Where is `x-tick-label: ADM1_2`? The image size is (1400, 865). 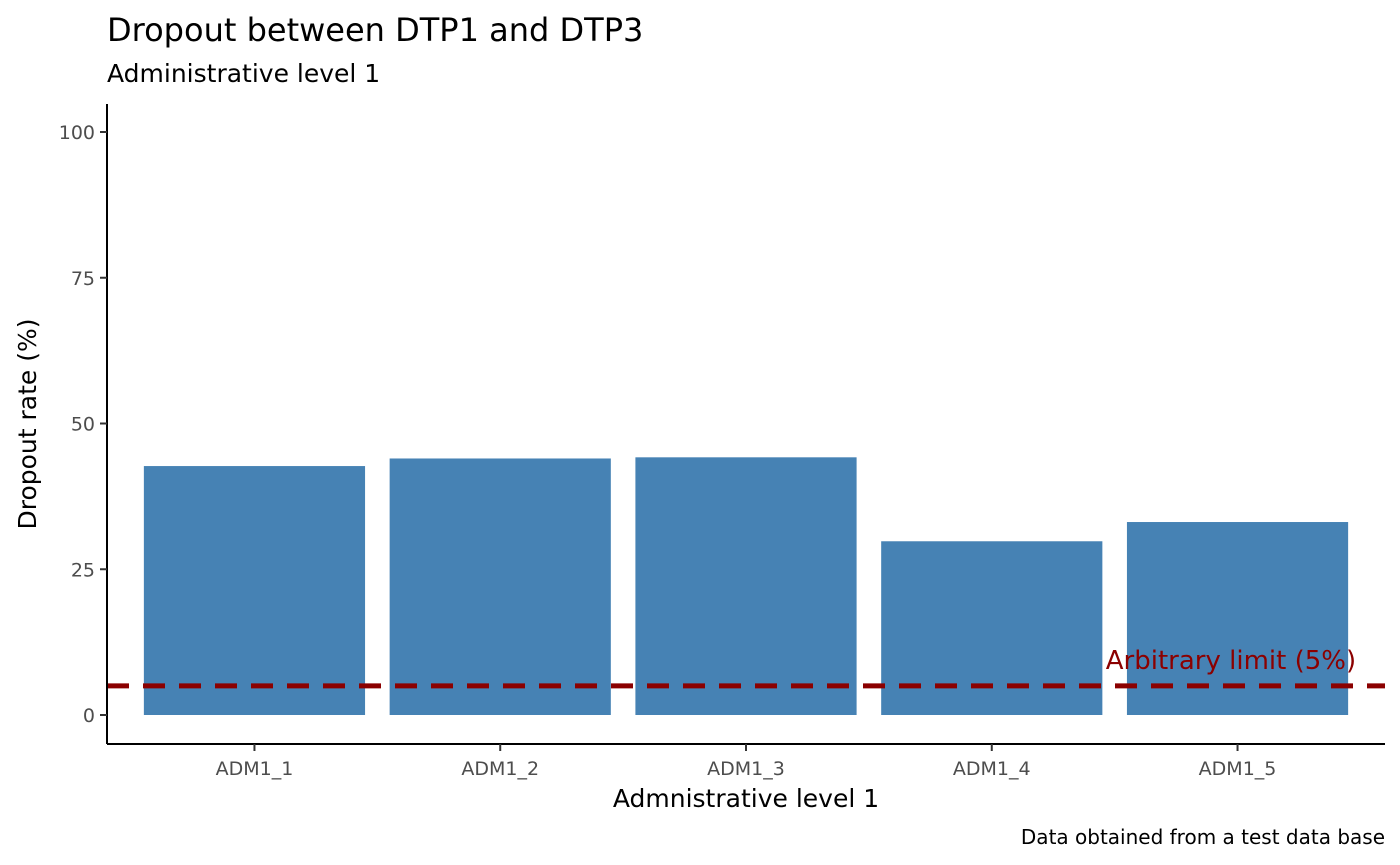
x-tick-label: ADM1_2 is located at coordinates (500, 769).